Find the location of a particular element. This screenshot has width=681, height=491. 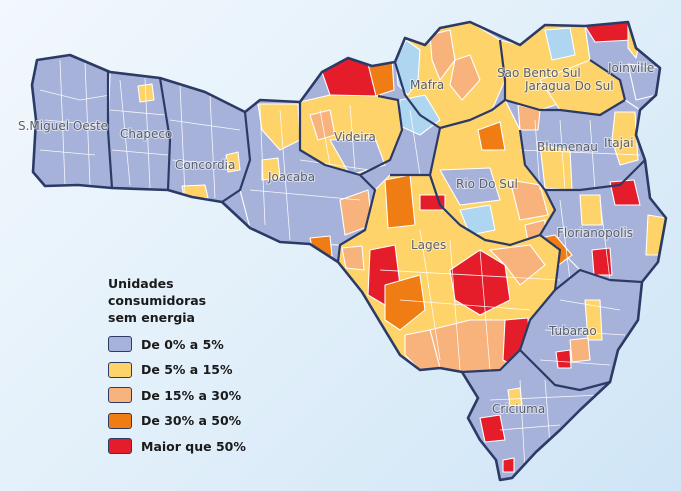

label-rio-do-sul: Rio Do Sul is located at coordinates (487, 184).